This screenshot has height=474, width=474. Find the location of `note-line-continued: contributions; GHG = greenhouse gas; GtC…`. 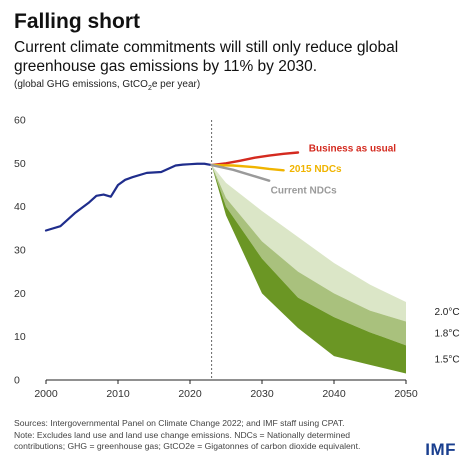

note-line-continued: contributions; GHG = greenhouse gas; GtC… is located at coordinates (187, 446).